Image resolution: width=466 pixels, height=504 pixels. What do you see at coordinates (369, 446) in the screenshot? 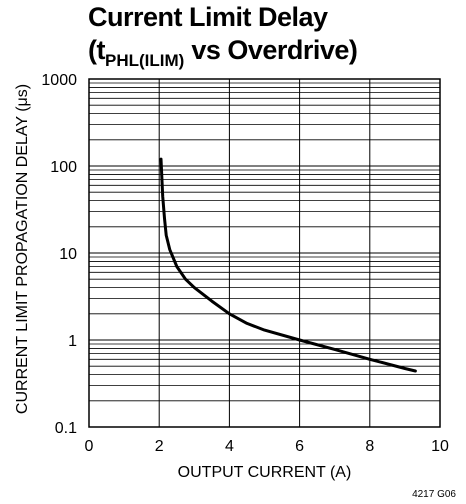
I see `x-tick-label: 8` at bounding box center [369, 446].